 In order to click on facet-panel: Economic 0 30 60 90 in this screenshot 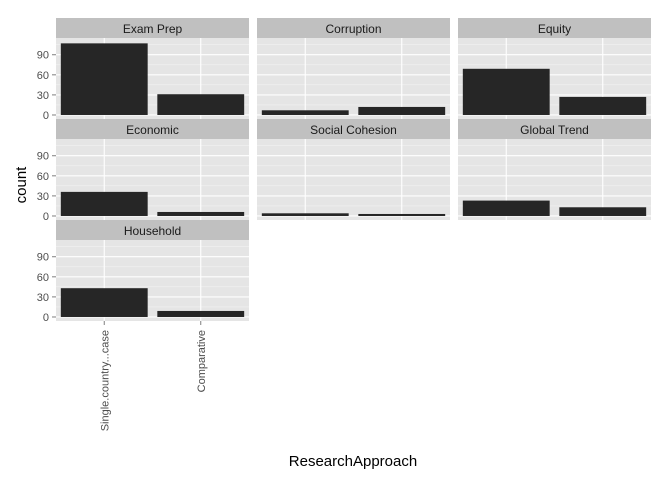, I will do `click(143, 171)`.